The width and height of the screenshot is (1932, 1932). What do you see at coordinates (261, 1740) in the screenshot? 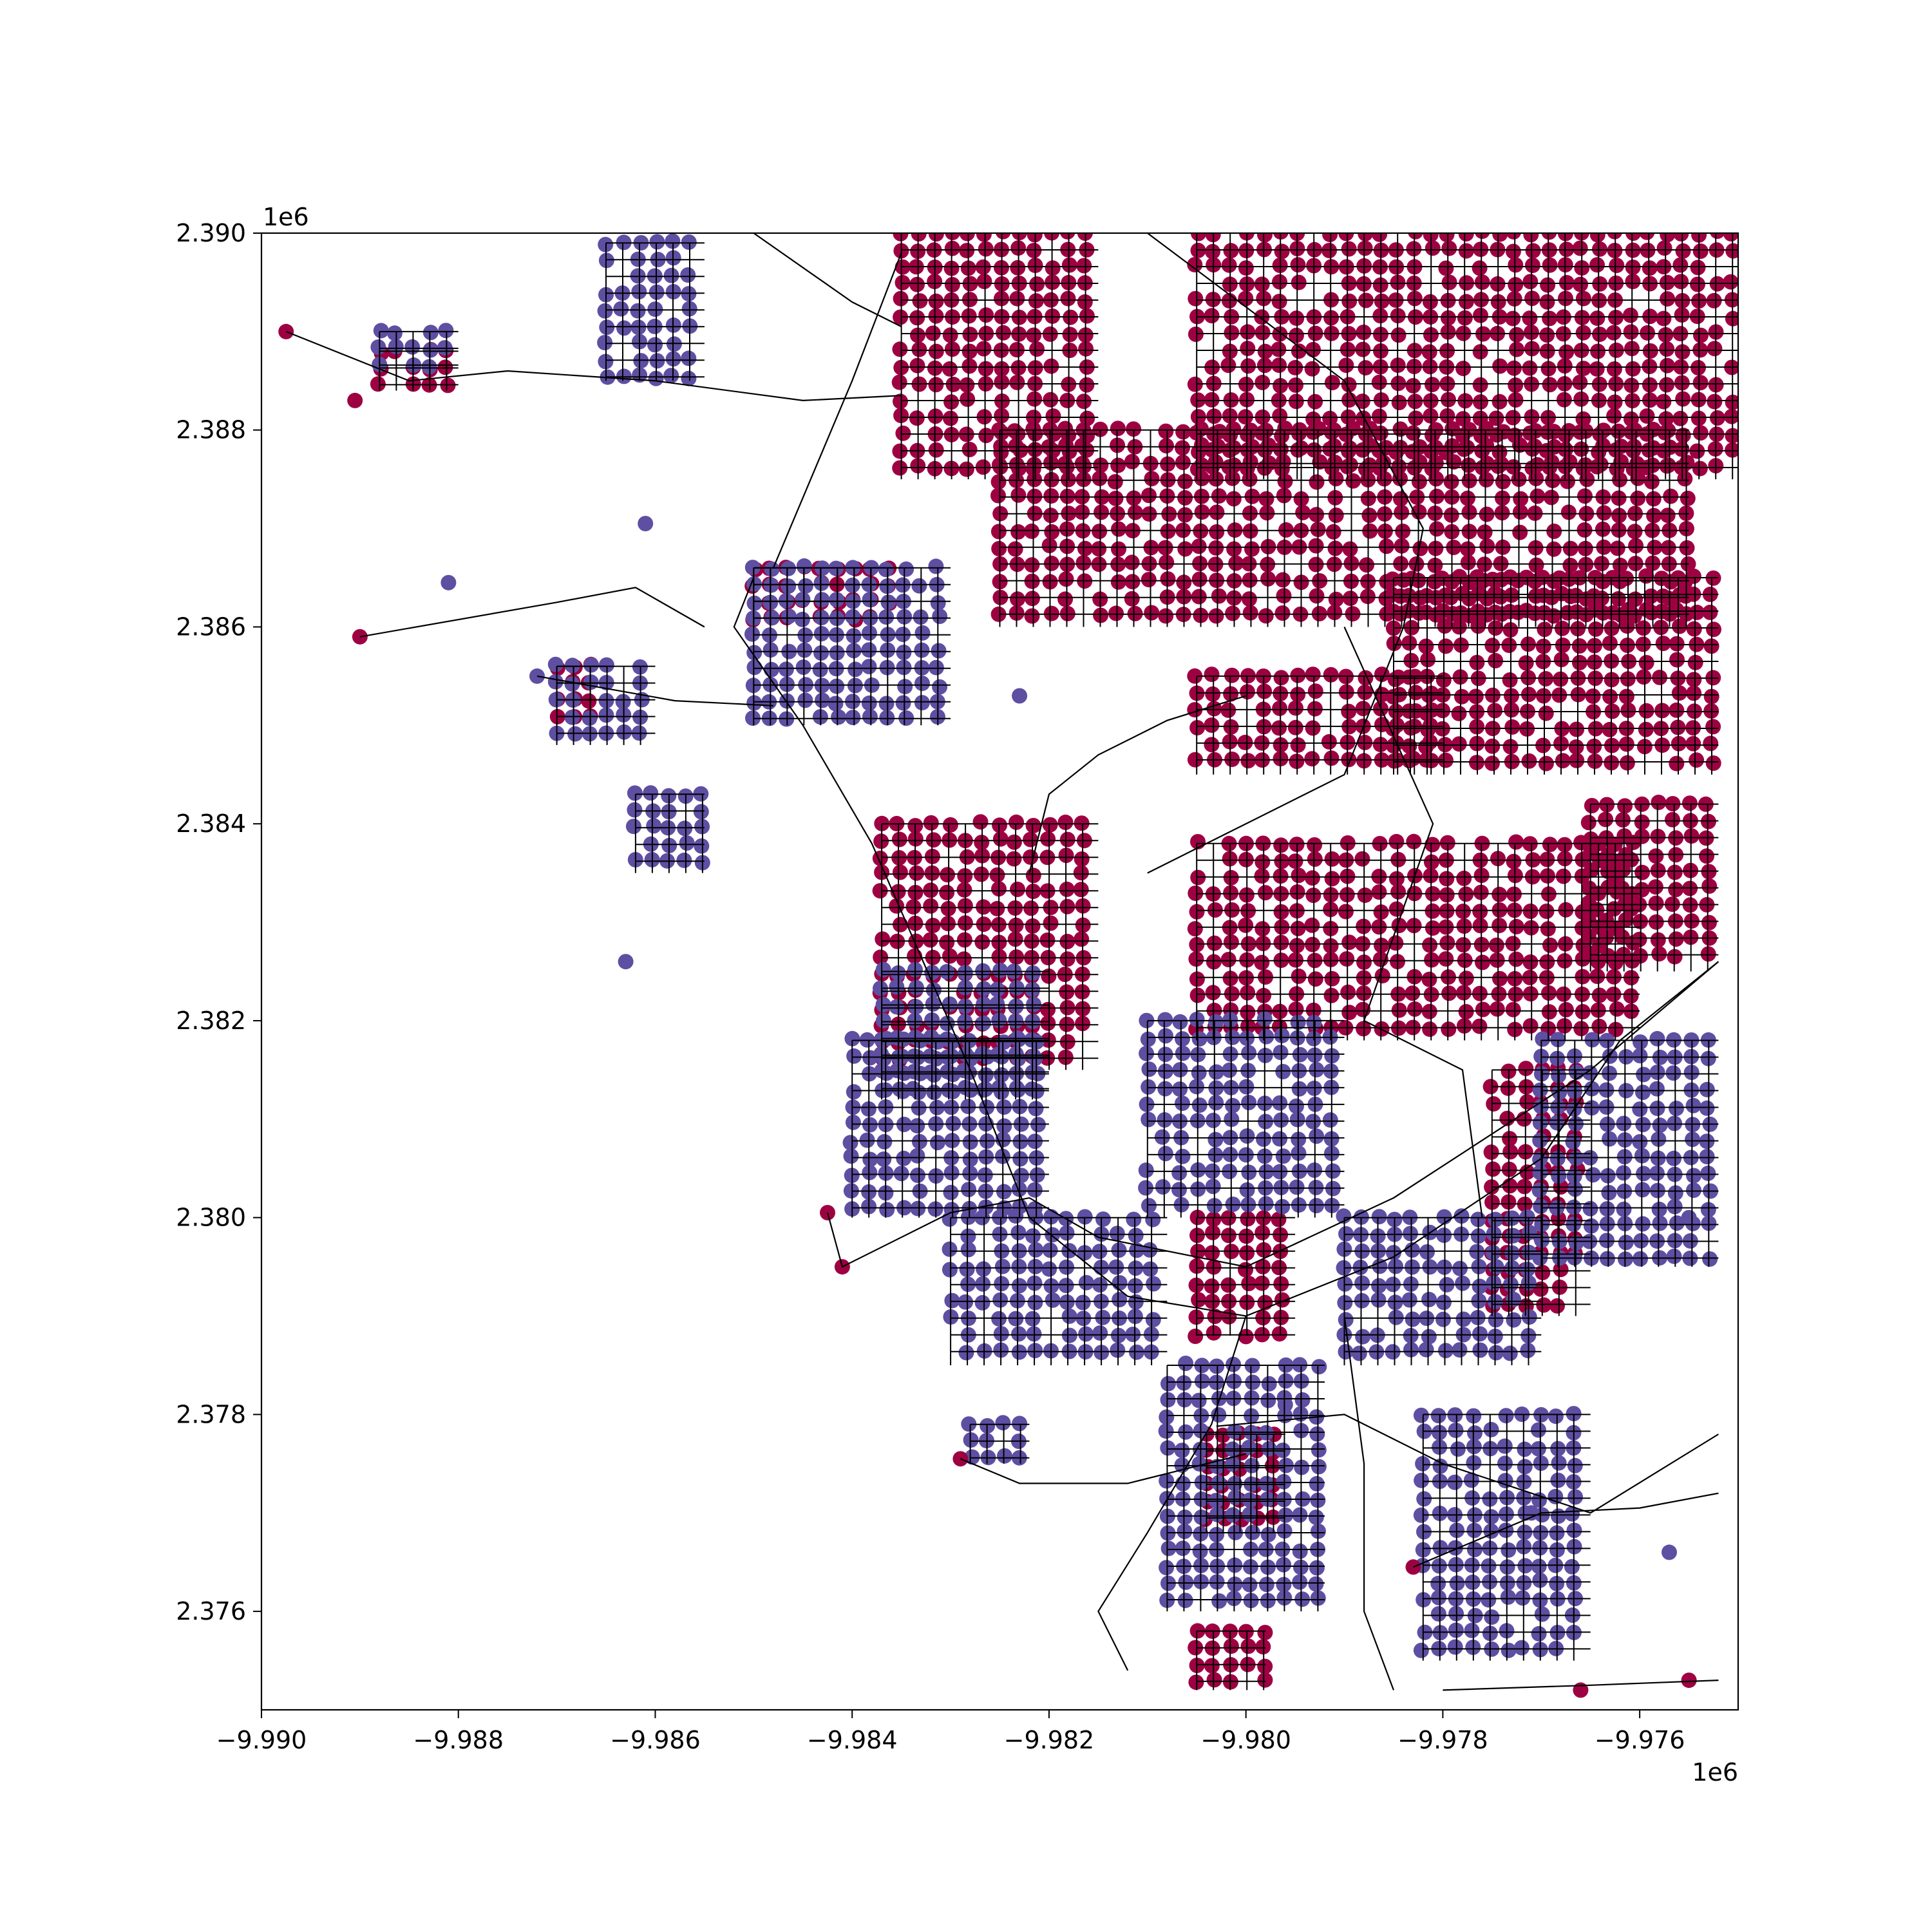
I see `x-tick-label: −9.990` at bounding box center [261, 1740].